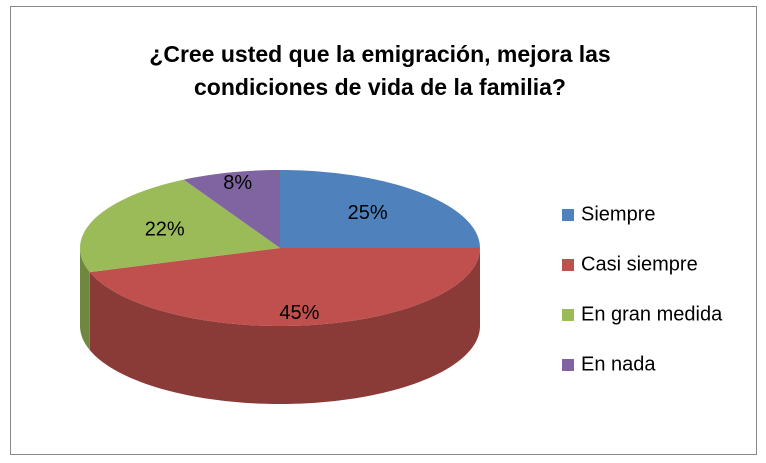 This screenshot has width=766, height=463. Describe the element at coordinates (618, 364) in the screenshot. I see `legend-label: En nada` at that location.